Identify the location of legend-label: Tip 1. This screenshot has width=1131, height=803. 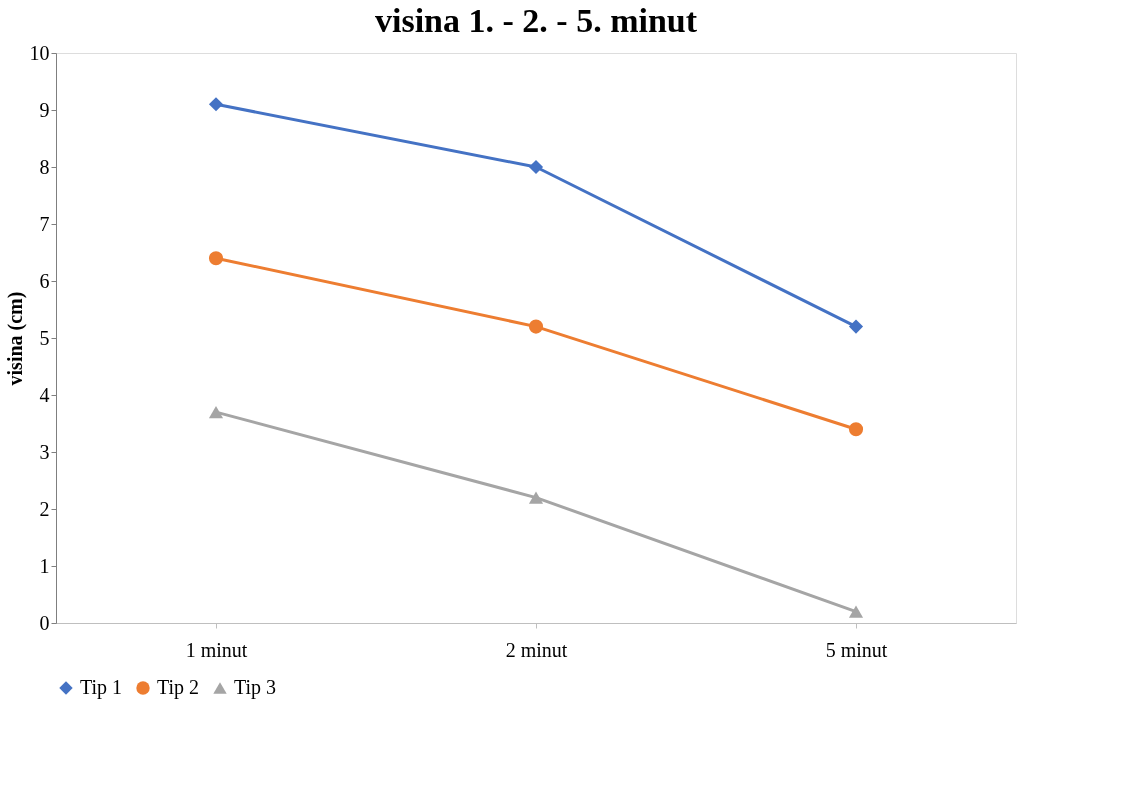
(101, 687).